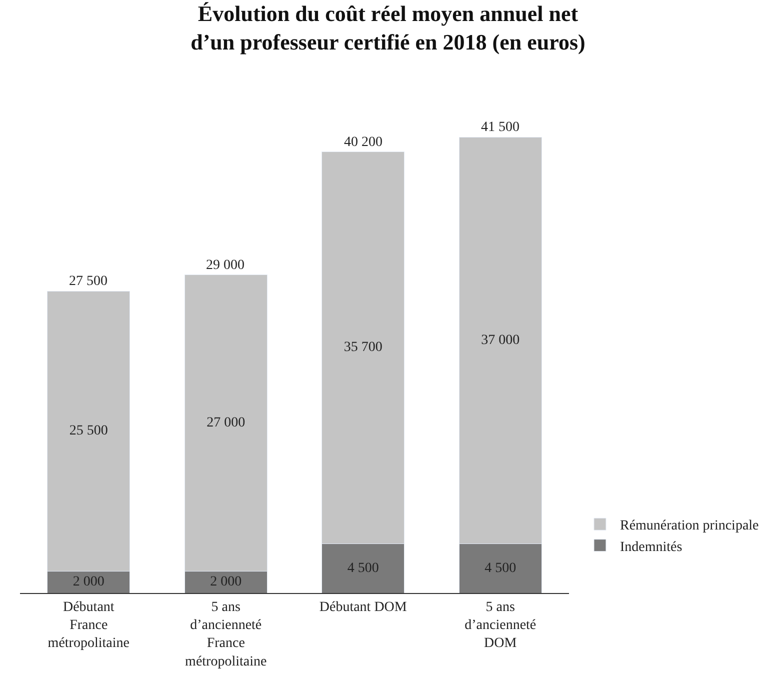 Image resolution: width=776 pixels, height=693 pixels. What do you see at coordinates (689, 526) in the screenshot?
I see `legend-label: Rémunération principale` at bounding box center [689, 526].